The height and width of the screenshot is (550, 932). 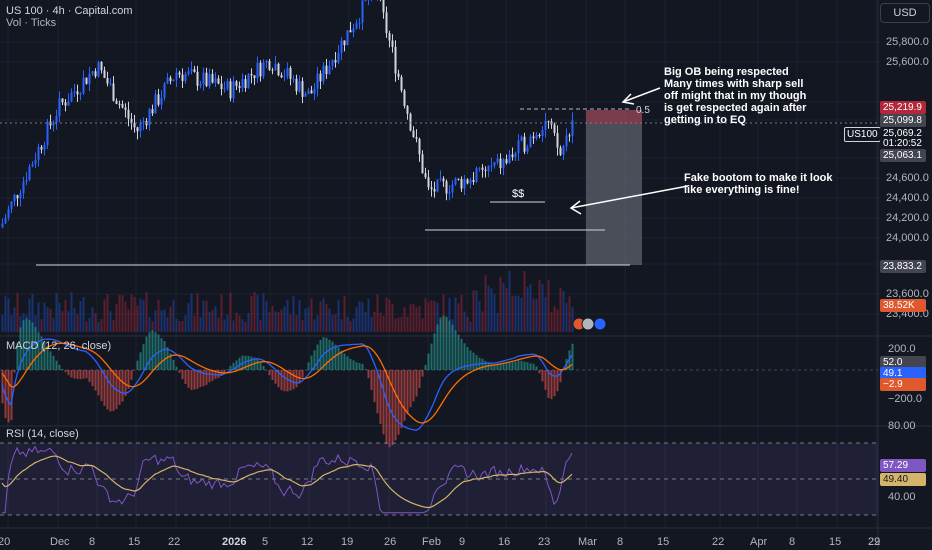 What do you see at coordinates (907, 62) in the screenshot?
I see `price-tick: 25,600.0` at bounding box center [907, 62].